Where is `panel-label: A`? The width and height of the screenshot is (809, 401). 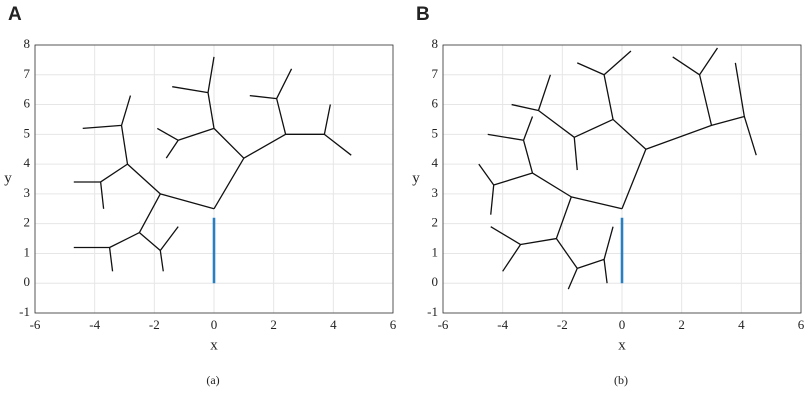
panel-label: A is located at coordinates (15, 14).